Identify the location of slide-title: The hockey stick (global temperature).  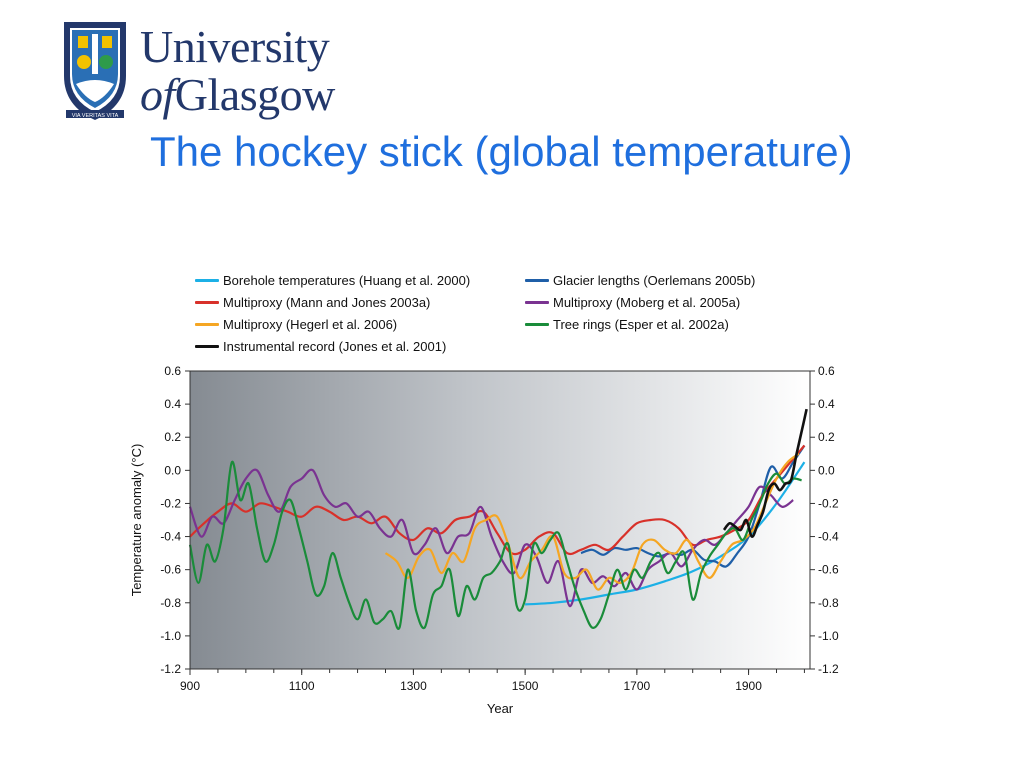
(501, 151).